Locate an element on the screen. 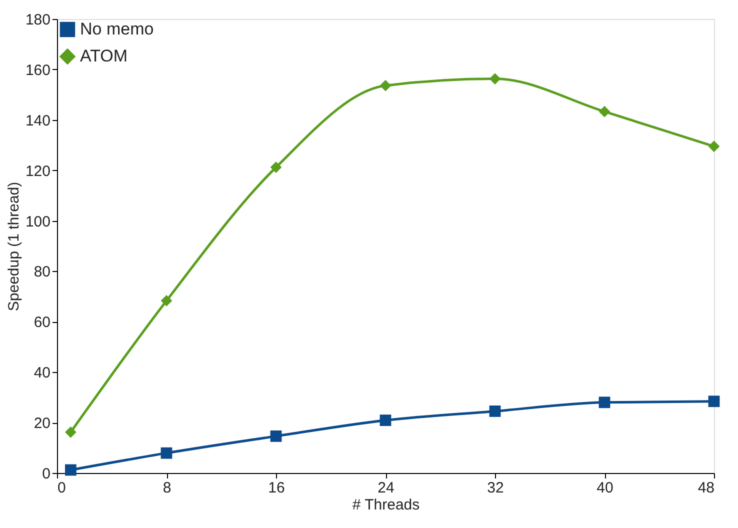  x-tick-label: 0 is located at coordinates (62, 488).